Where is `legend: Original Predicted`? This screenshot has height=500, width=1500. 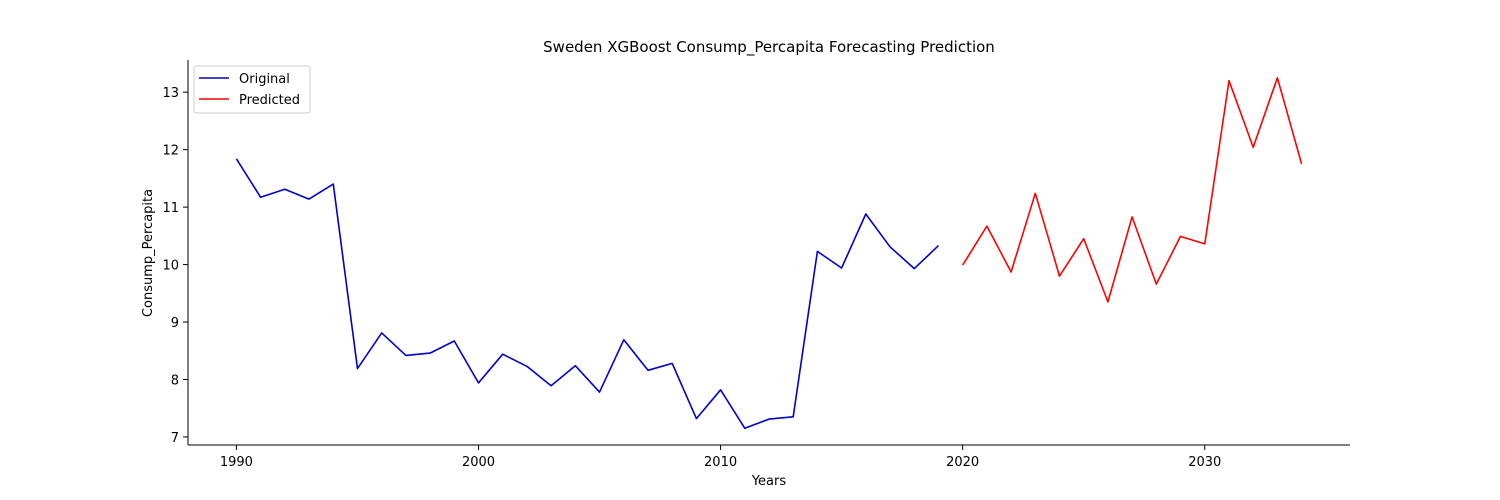
legend: Original Predicted is located at coordinates (252, 89).